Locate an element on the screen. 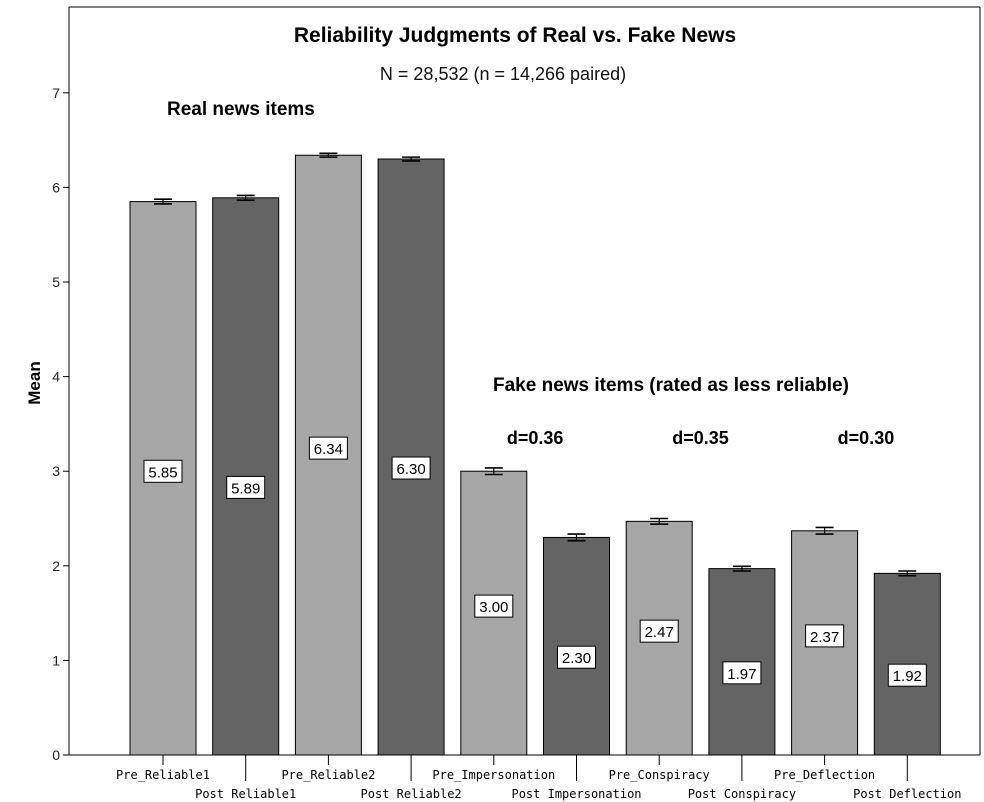  data-label: 2.47 is located at coordinates (659, 631).